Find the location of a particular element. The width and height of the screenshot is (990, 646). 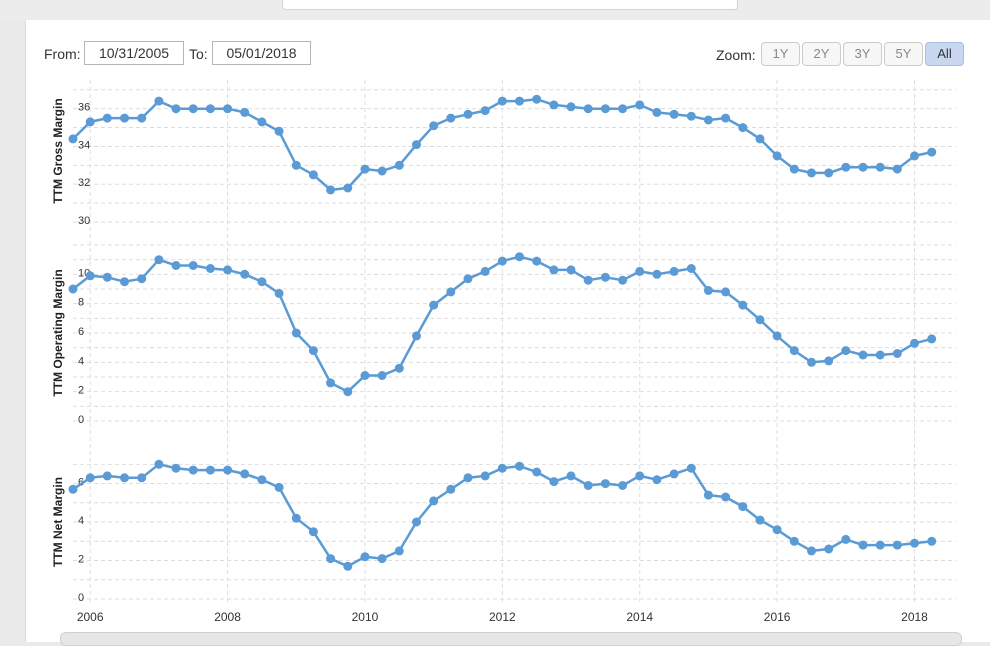

top-strip is located at coordinates (495, 10).